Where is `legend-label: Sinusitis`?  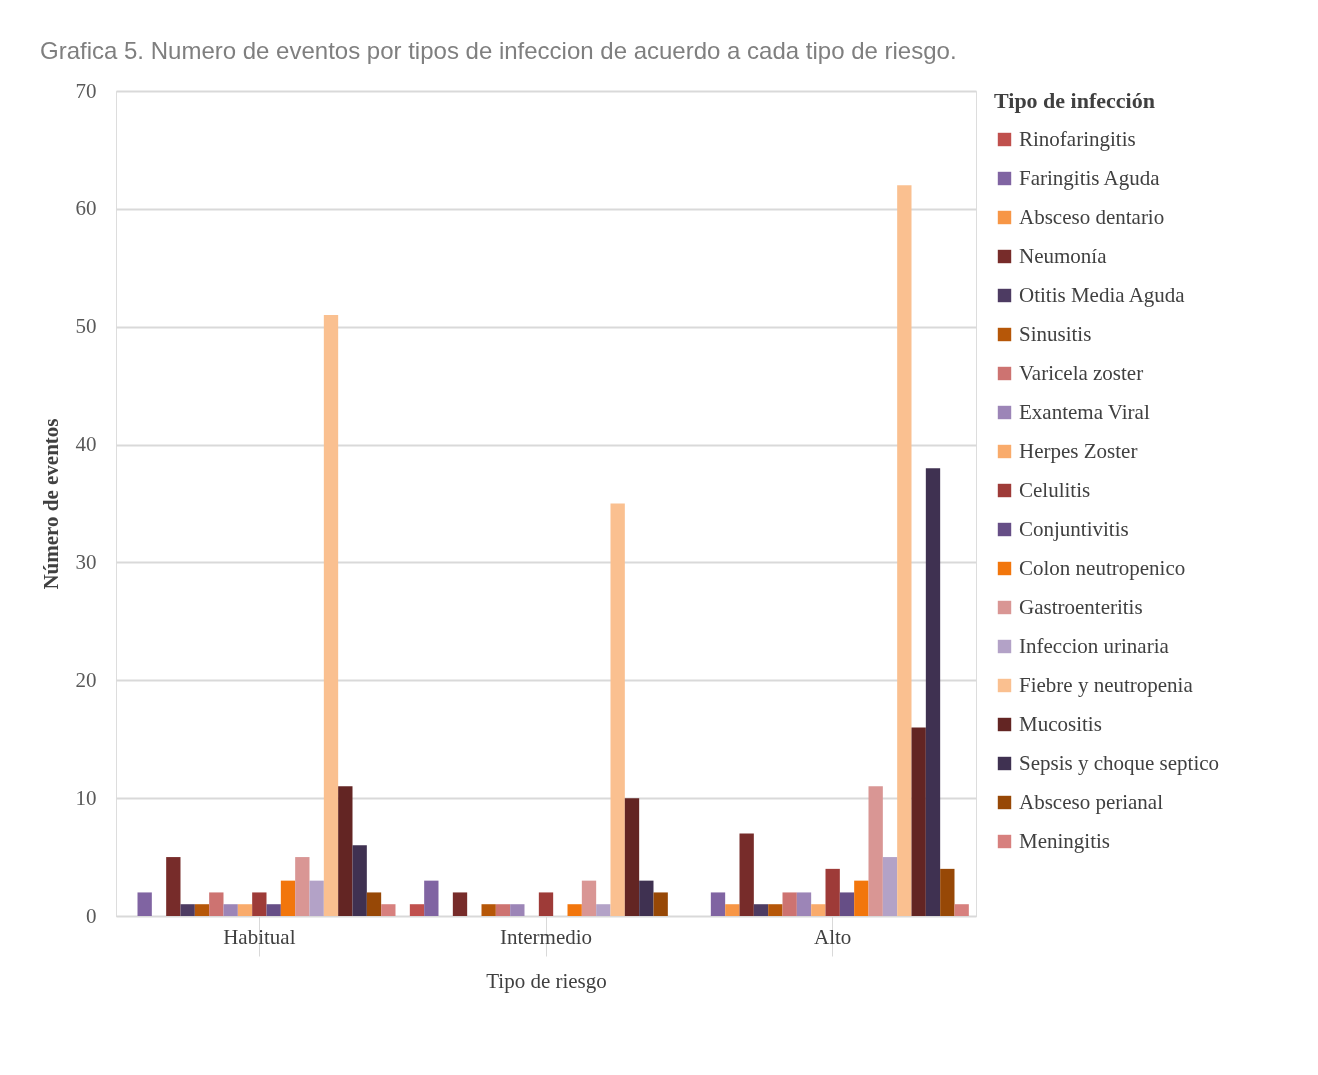 legend-label: Sinusitis is located at coordinates (1055, 333).